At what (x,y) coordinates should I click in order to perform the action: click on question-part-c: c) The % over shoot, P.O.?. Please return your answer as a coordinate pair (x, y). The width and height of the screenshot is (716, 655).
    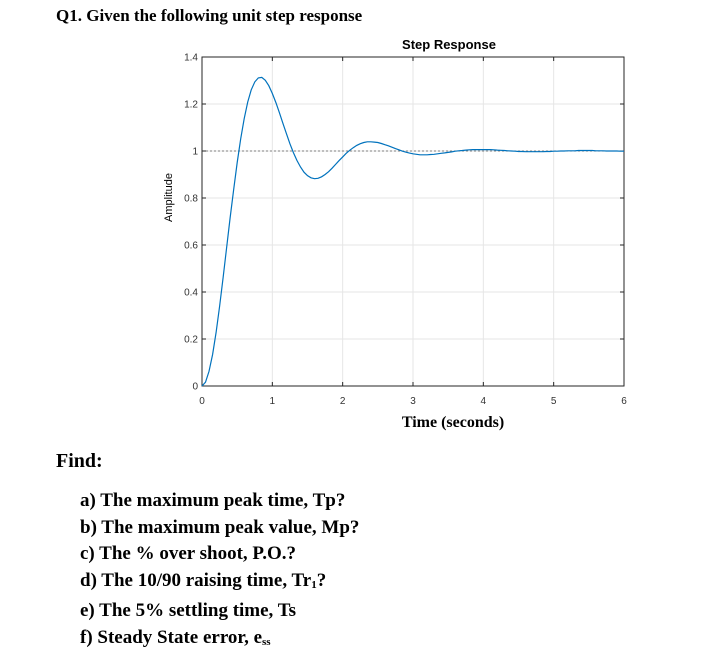
    Looking at the image, I should click on (219, 554).